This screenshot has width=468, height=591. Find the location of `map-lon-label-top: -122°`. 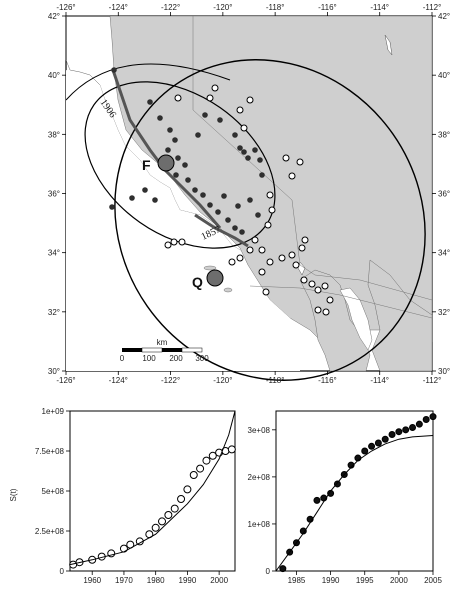

map-lon-label-top: -122° is located at coordinates (170, 7).